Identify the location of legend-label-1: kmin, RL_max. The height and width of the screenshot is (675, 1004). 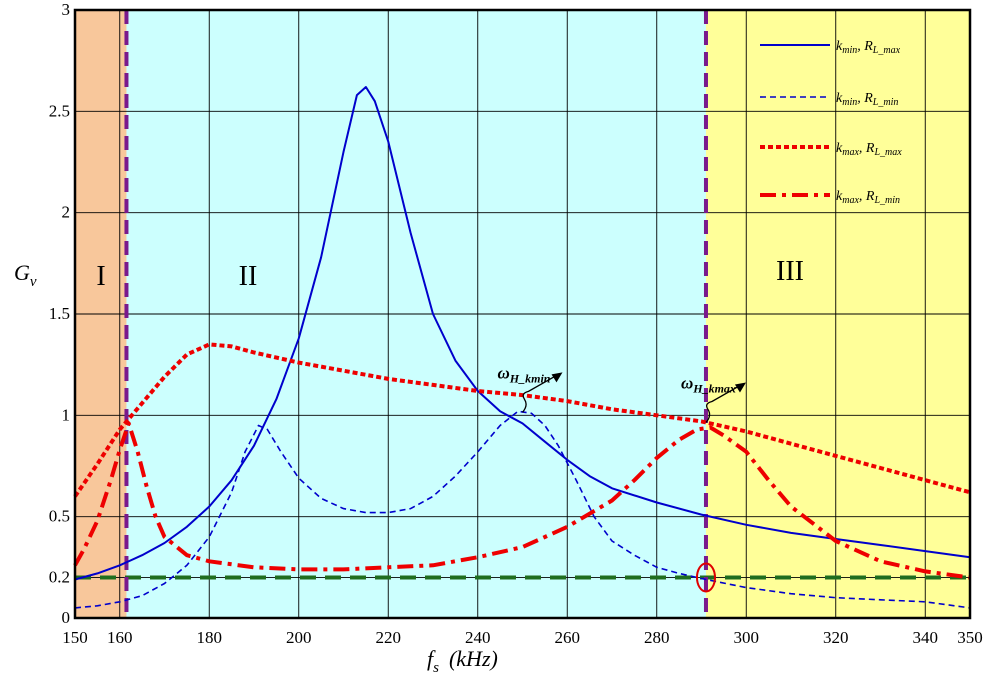
(868, 47).